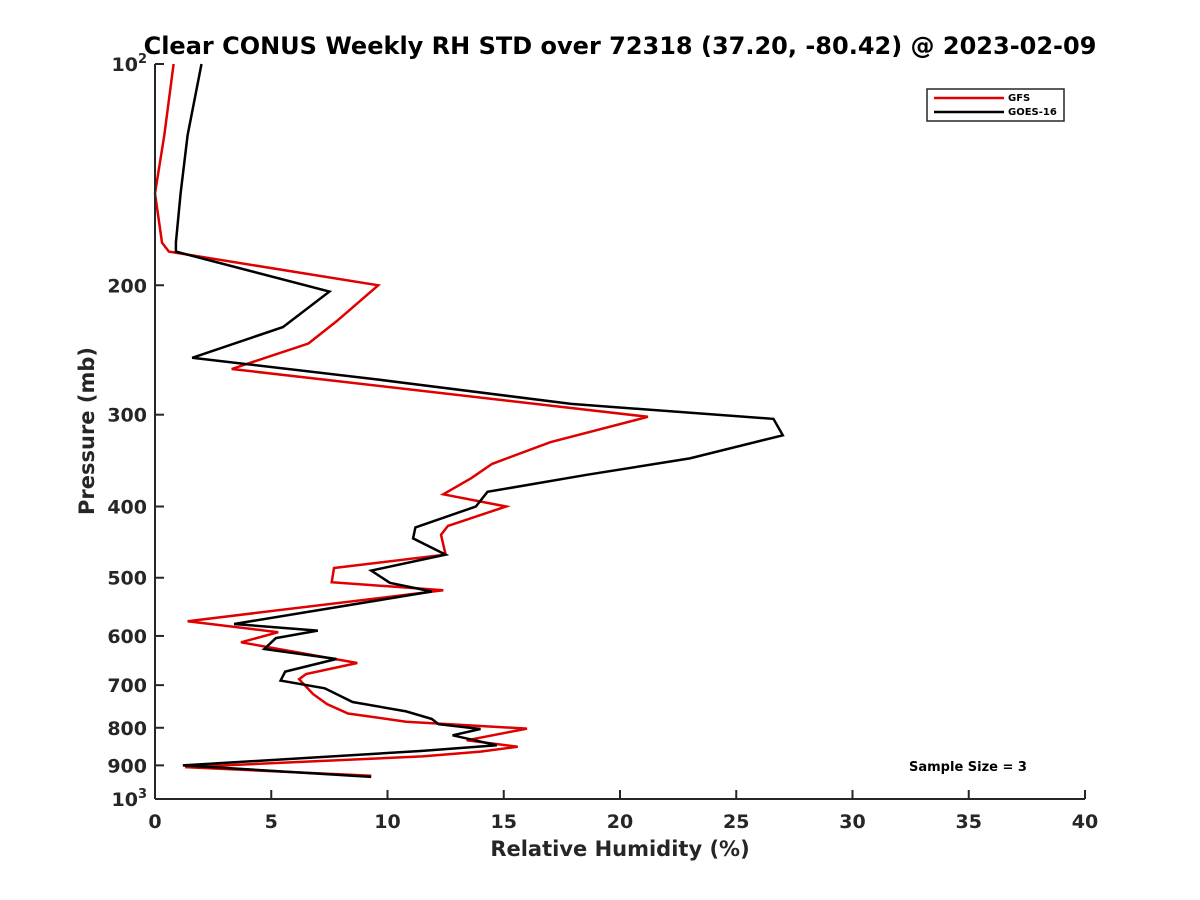 The width and height of the screenshot is (1200, 900). What do you see at coordinates (1032, 112) in the screenshot?
I see `legend-label-goes-16: GOES-16` at bounding box center [1032, 112].